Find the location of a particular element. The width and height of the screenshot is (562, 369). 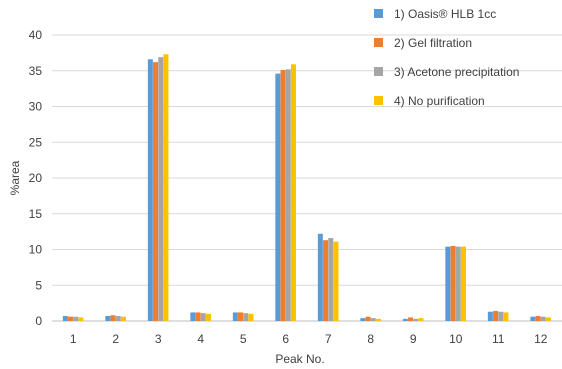

y-tick-label: 15 is located at coordinates (36, 214).